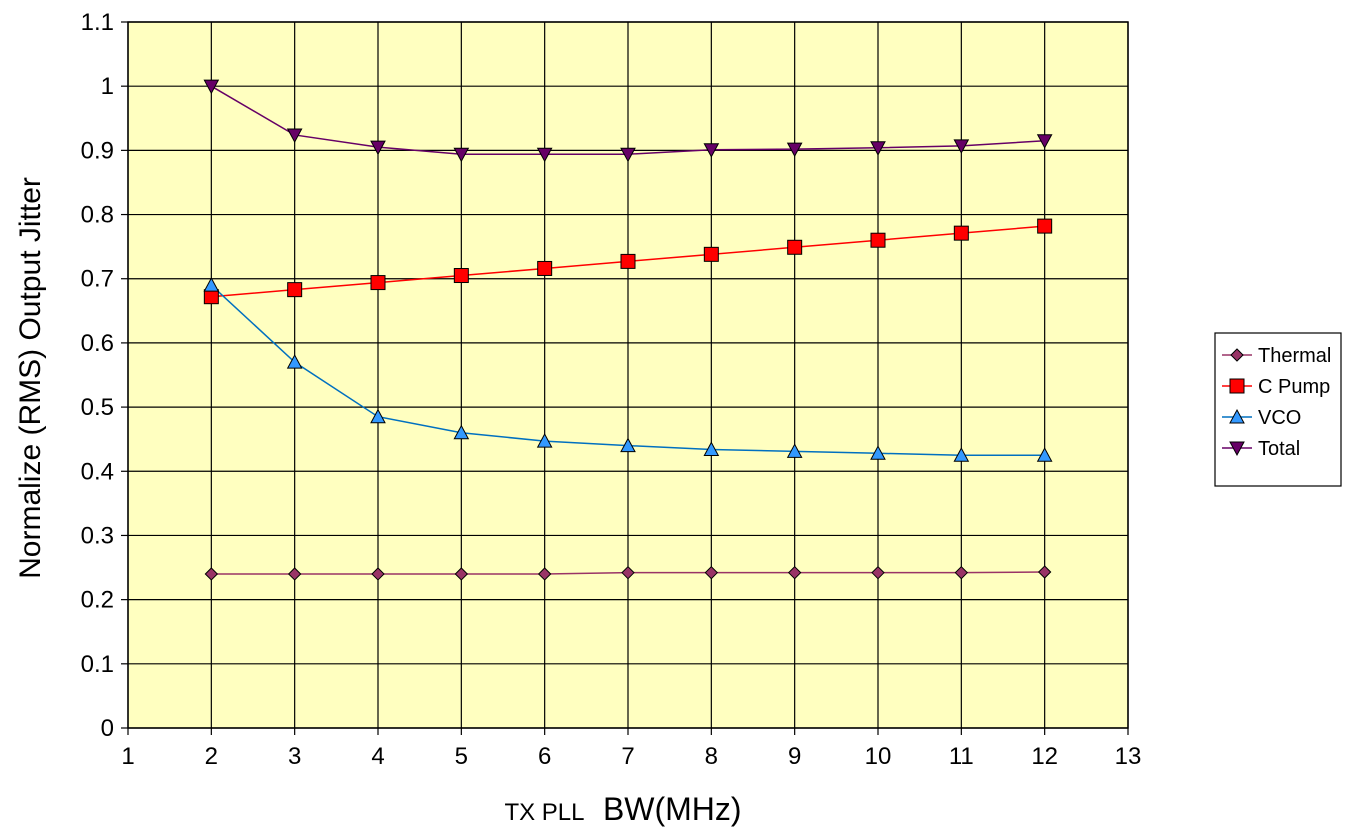  What do you see at coordinates (97, 279) in the screenshot?
I see `y-tick-label: 0.7` at bounding box center [97, 279].